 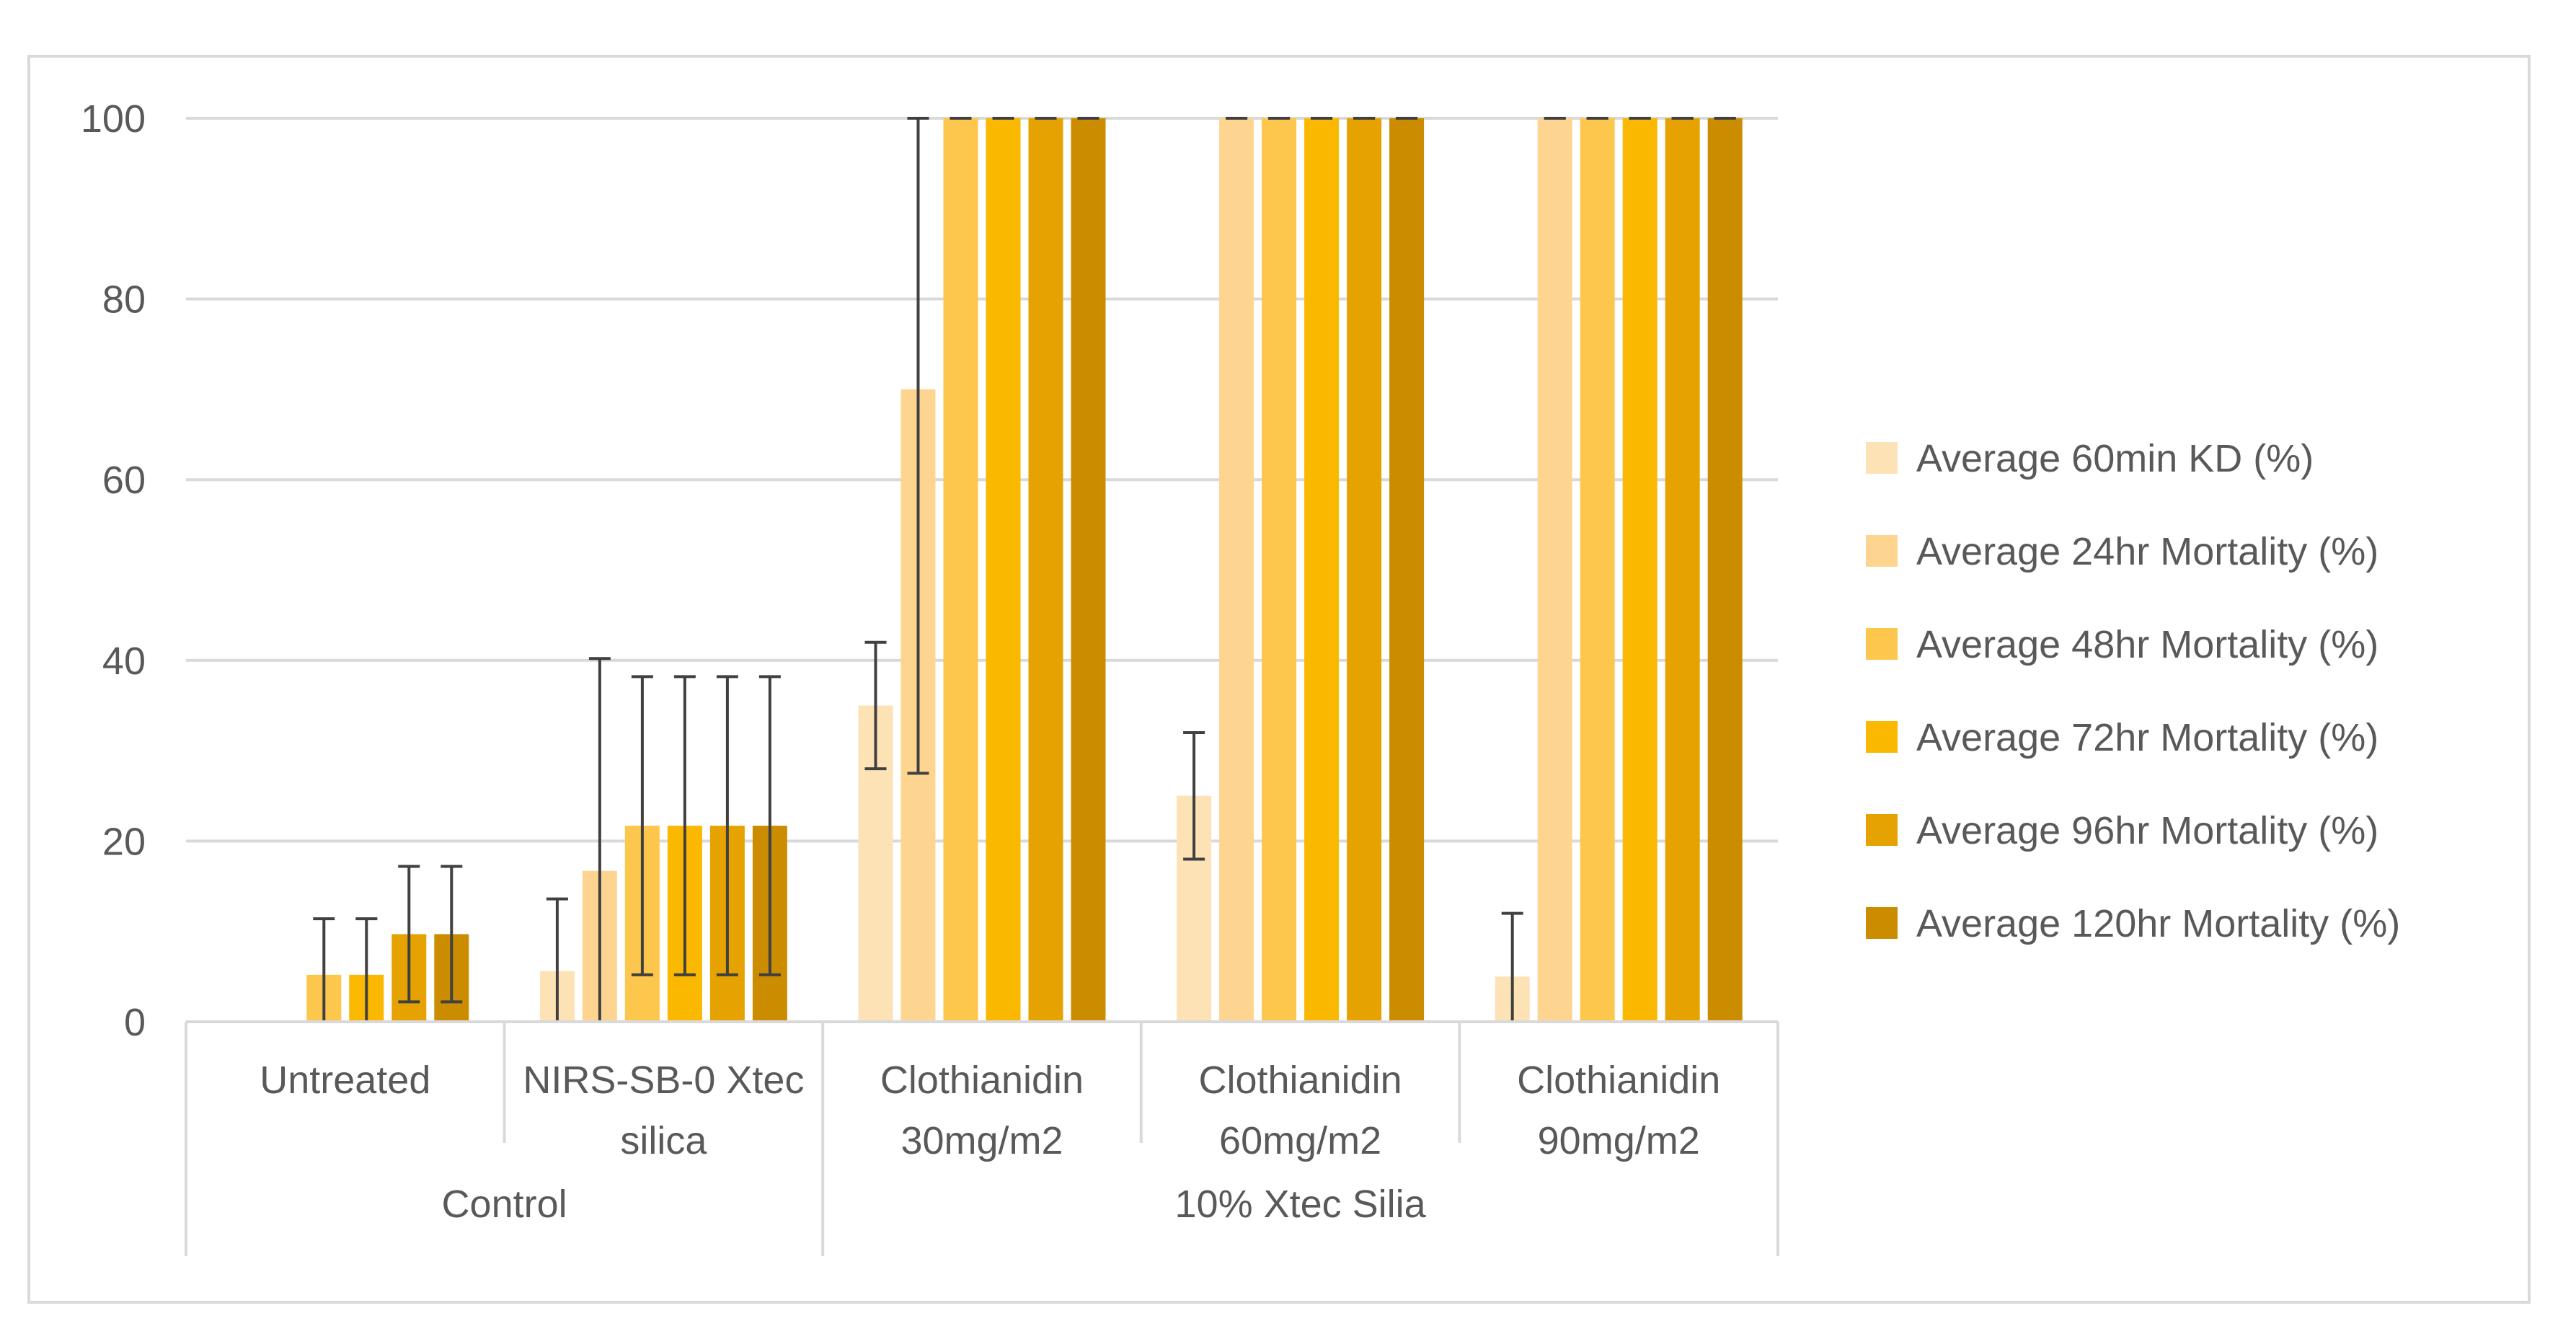 I want to click on group-label: Control, so click(x=504, y=1204).